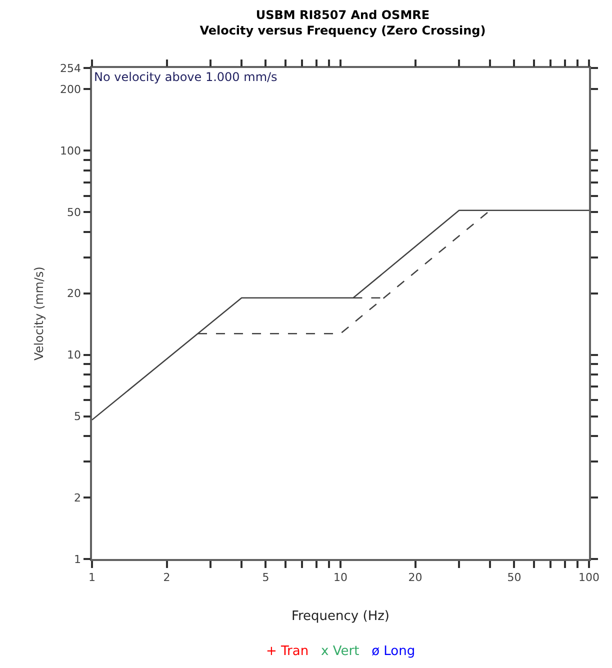 Image resolution: width=612 pixels, height=668 pixels. I want to click on y-axis-title: Velocity (mm/s), so click(39, 313).